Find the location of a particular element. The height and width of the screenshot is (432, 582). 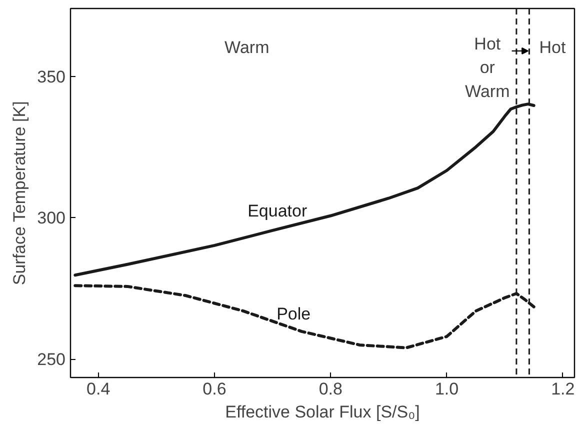

series-label: Pole is located at coordinates (293, 314).